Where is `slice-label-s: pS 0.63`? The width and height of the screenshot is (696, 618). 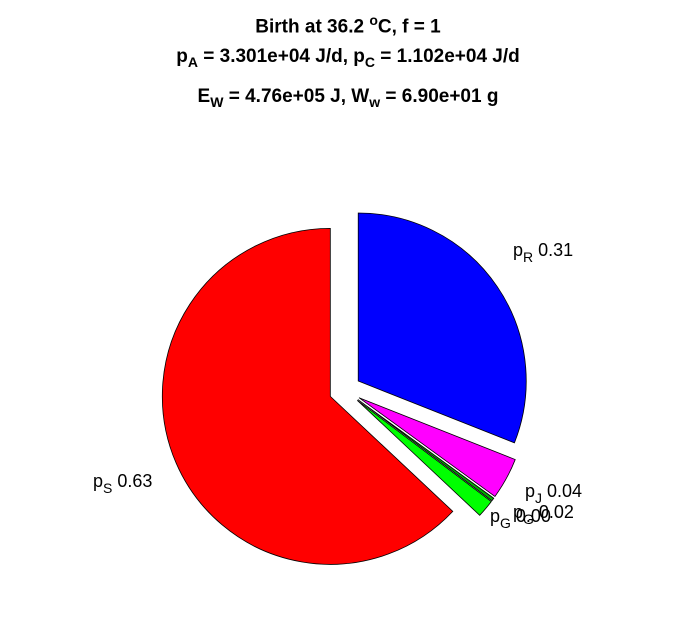
slice-label-s: pS 0.63 is located at coordinates (122, 483).